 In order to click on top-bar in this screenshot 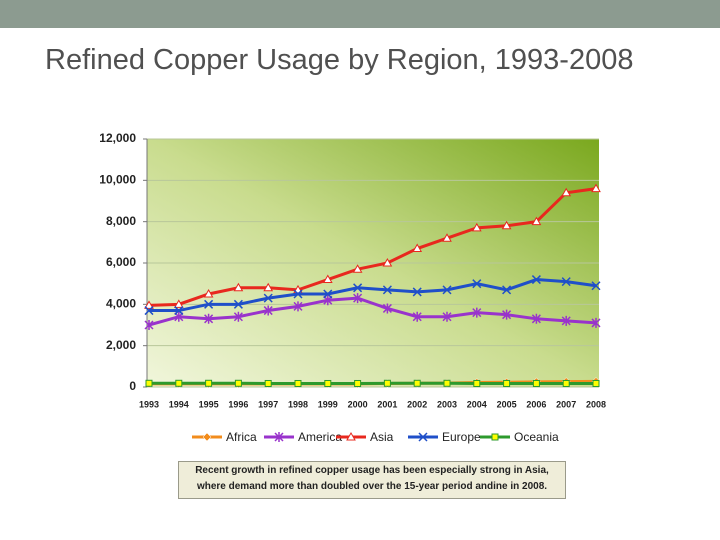, I will do `click(360, 14)`.